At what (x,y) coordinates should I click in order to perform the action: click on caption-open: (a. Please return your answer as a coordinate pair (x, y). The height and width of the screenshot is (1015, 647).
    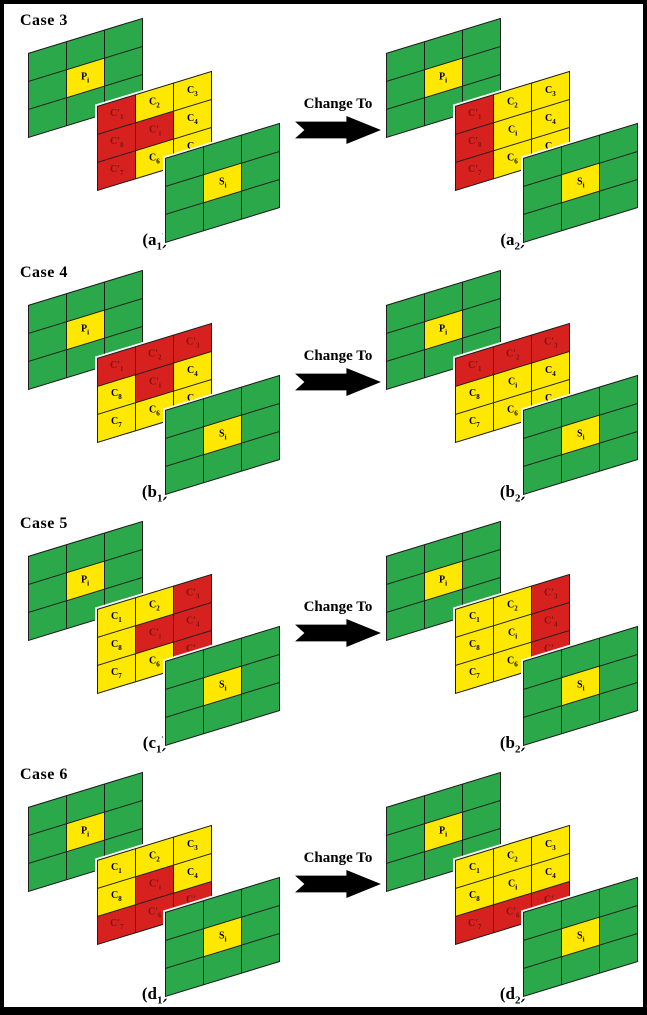
    Looking at the image, I should click on (507, 239).